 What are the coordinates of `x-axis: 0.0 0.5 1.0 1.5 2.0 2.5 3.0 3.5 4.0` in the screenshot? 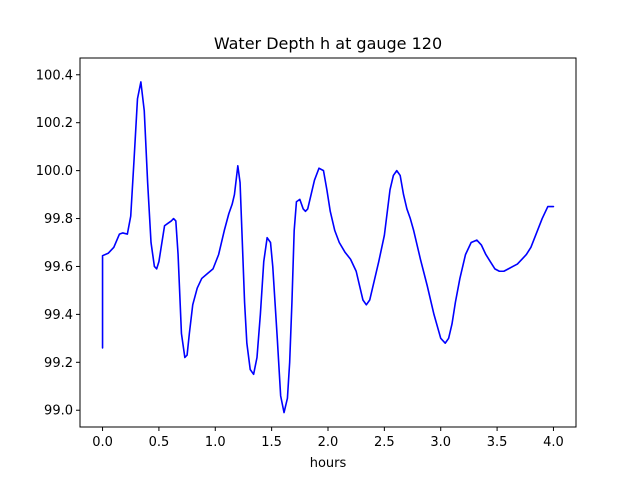 It's located at (328, 438).